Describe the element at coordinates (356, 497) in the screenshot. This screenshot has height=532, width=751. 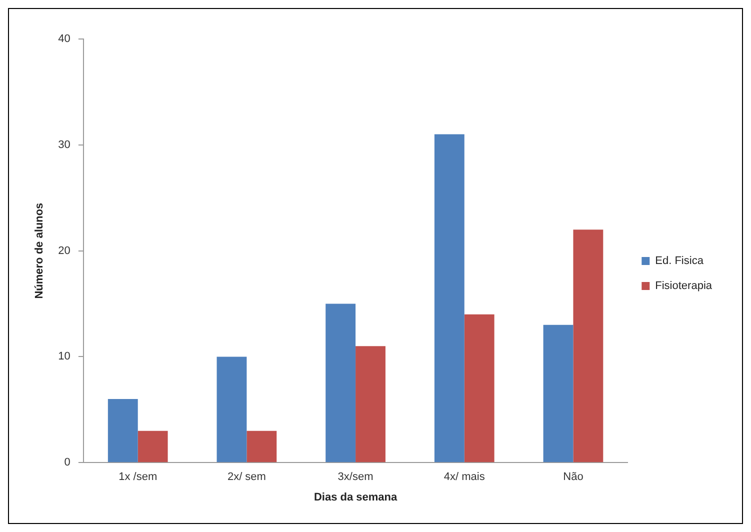
I see `x-axis-title: Dias da semana` at that location.